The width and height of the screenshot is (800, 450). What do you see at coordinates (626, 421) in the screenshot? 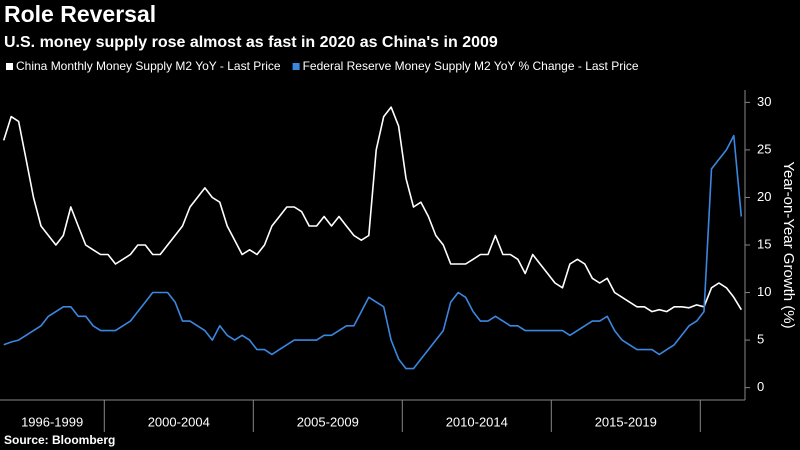
I see `x-tick-label: 2015-2019` at bounding box center [626, 421].